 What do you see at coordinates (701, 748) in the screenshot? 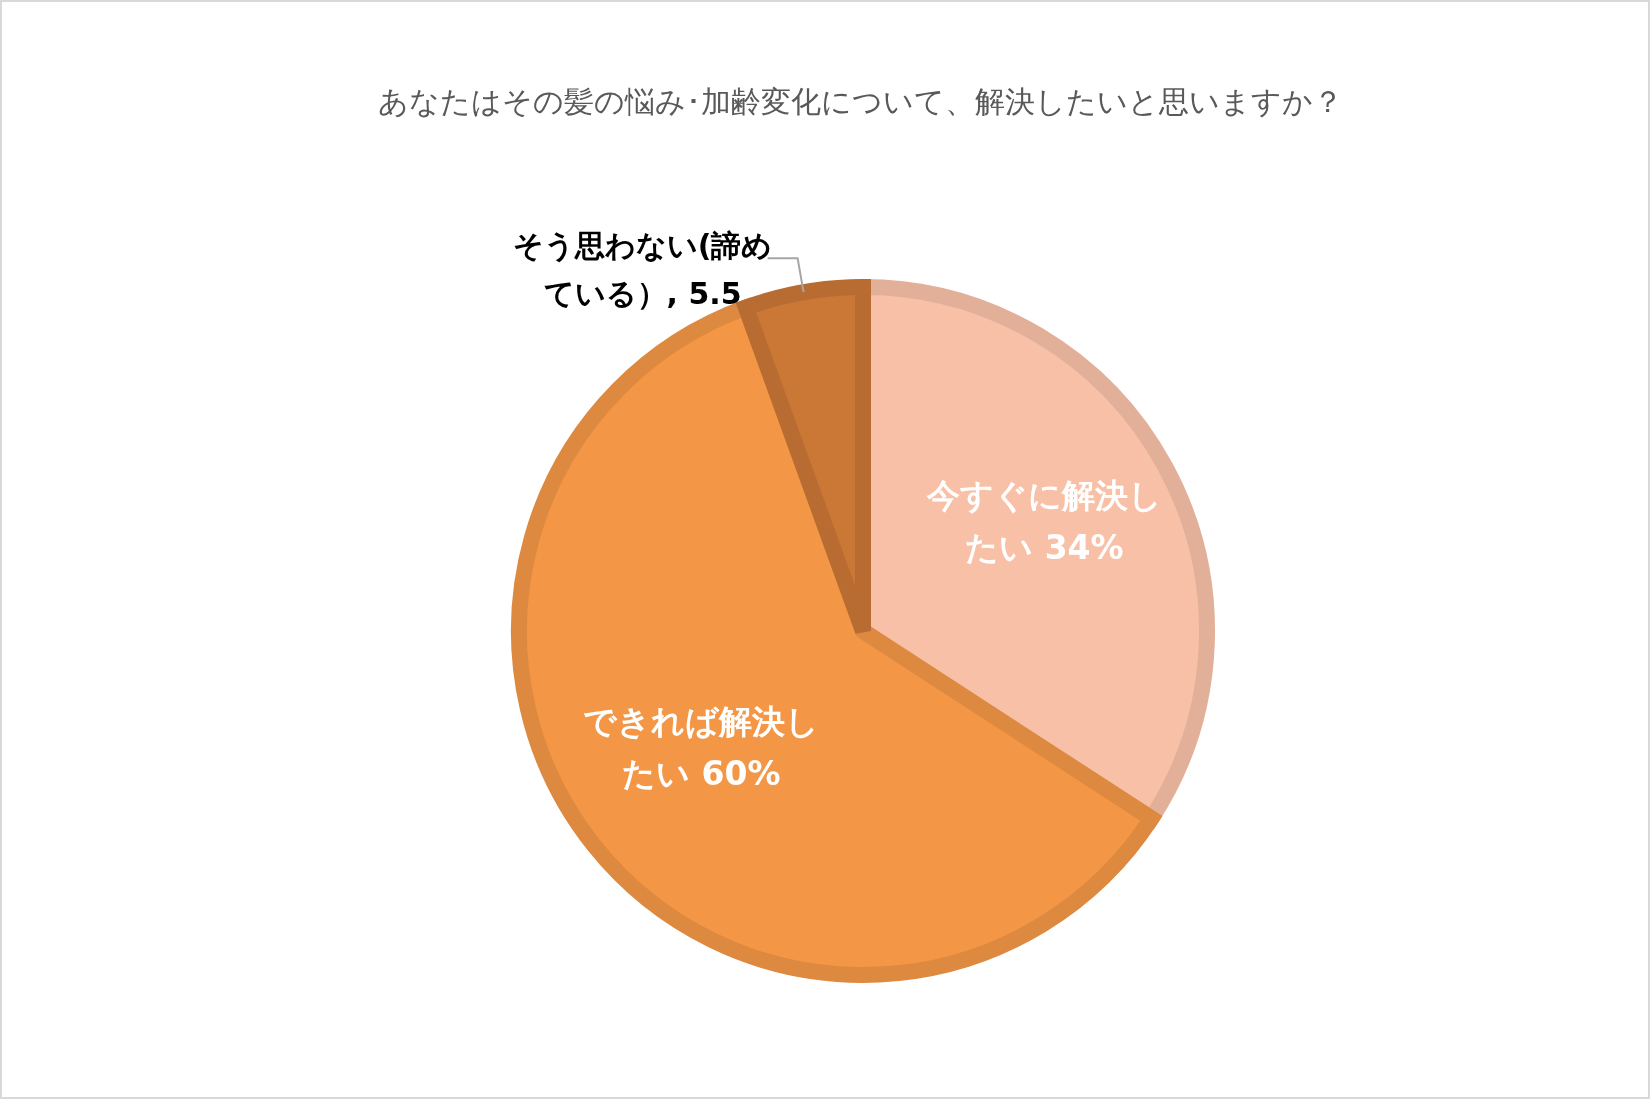
I see `slice-label: できれば解決したい 60%` at bounding box center [701, 748].